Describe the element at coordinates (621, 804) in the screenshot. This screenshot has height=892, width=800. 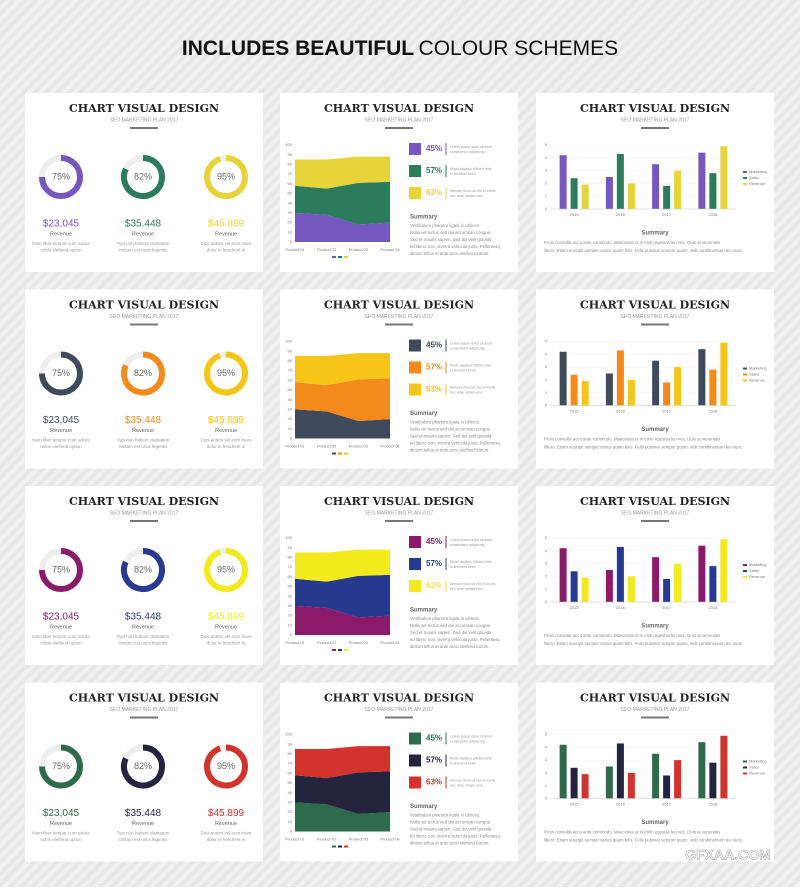
I see `x-tick-label: 2016` at that location.